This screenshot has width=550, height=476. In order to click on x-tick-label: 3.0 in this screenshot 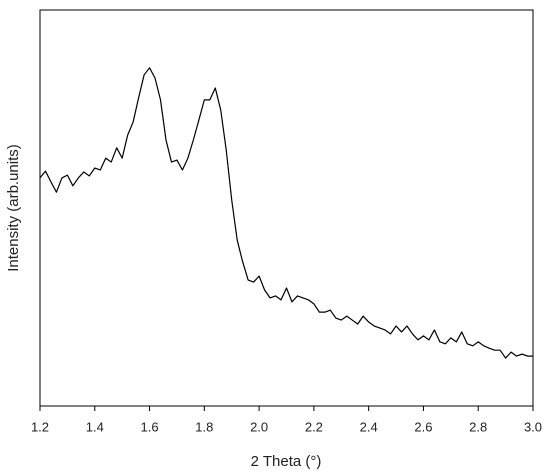, I will do `click(533, 426)`.